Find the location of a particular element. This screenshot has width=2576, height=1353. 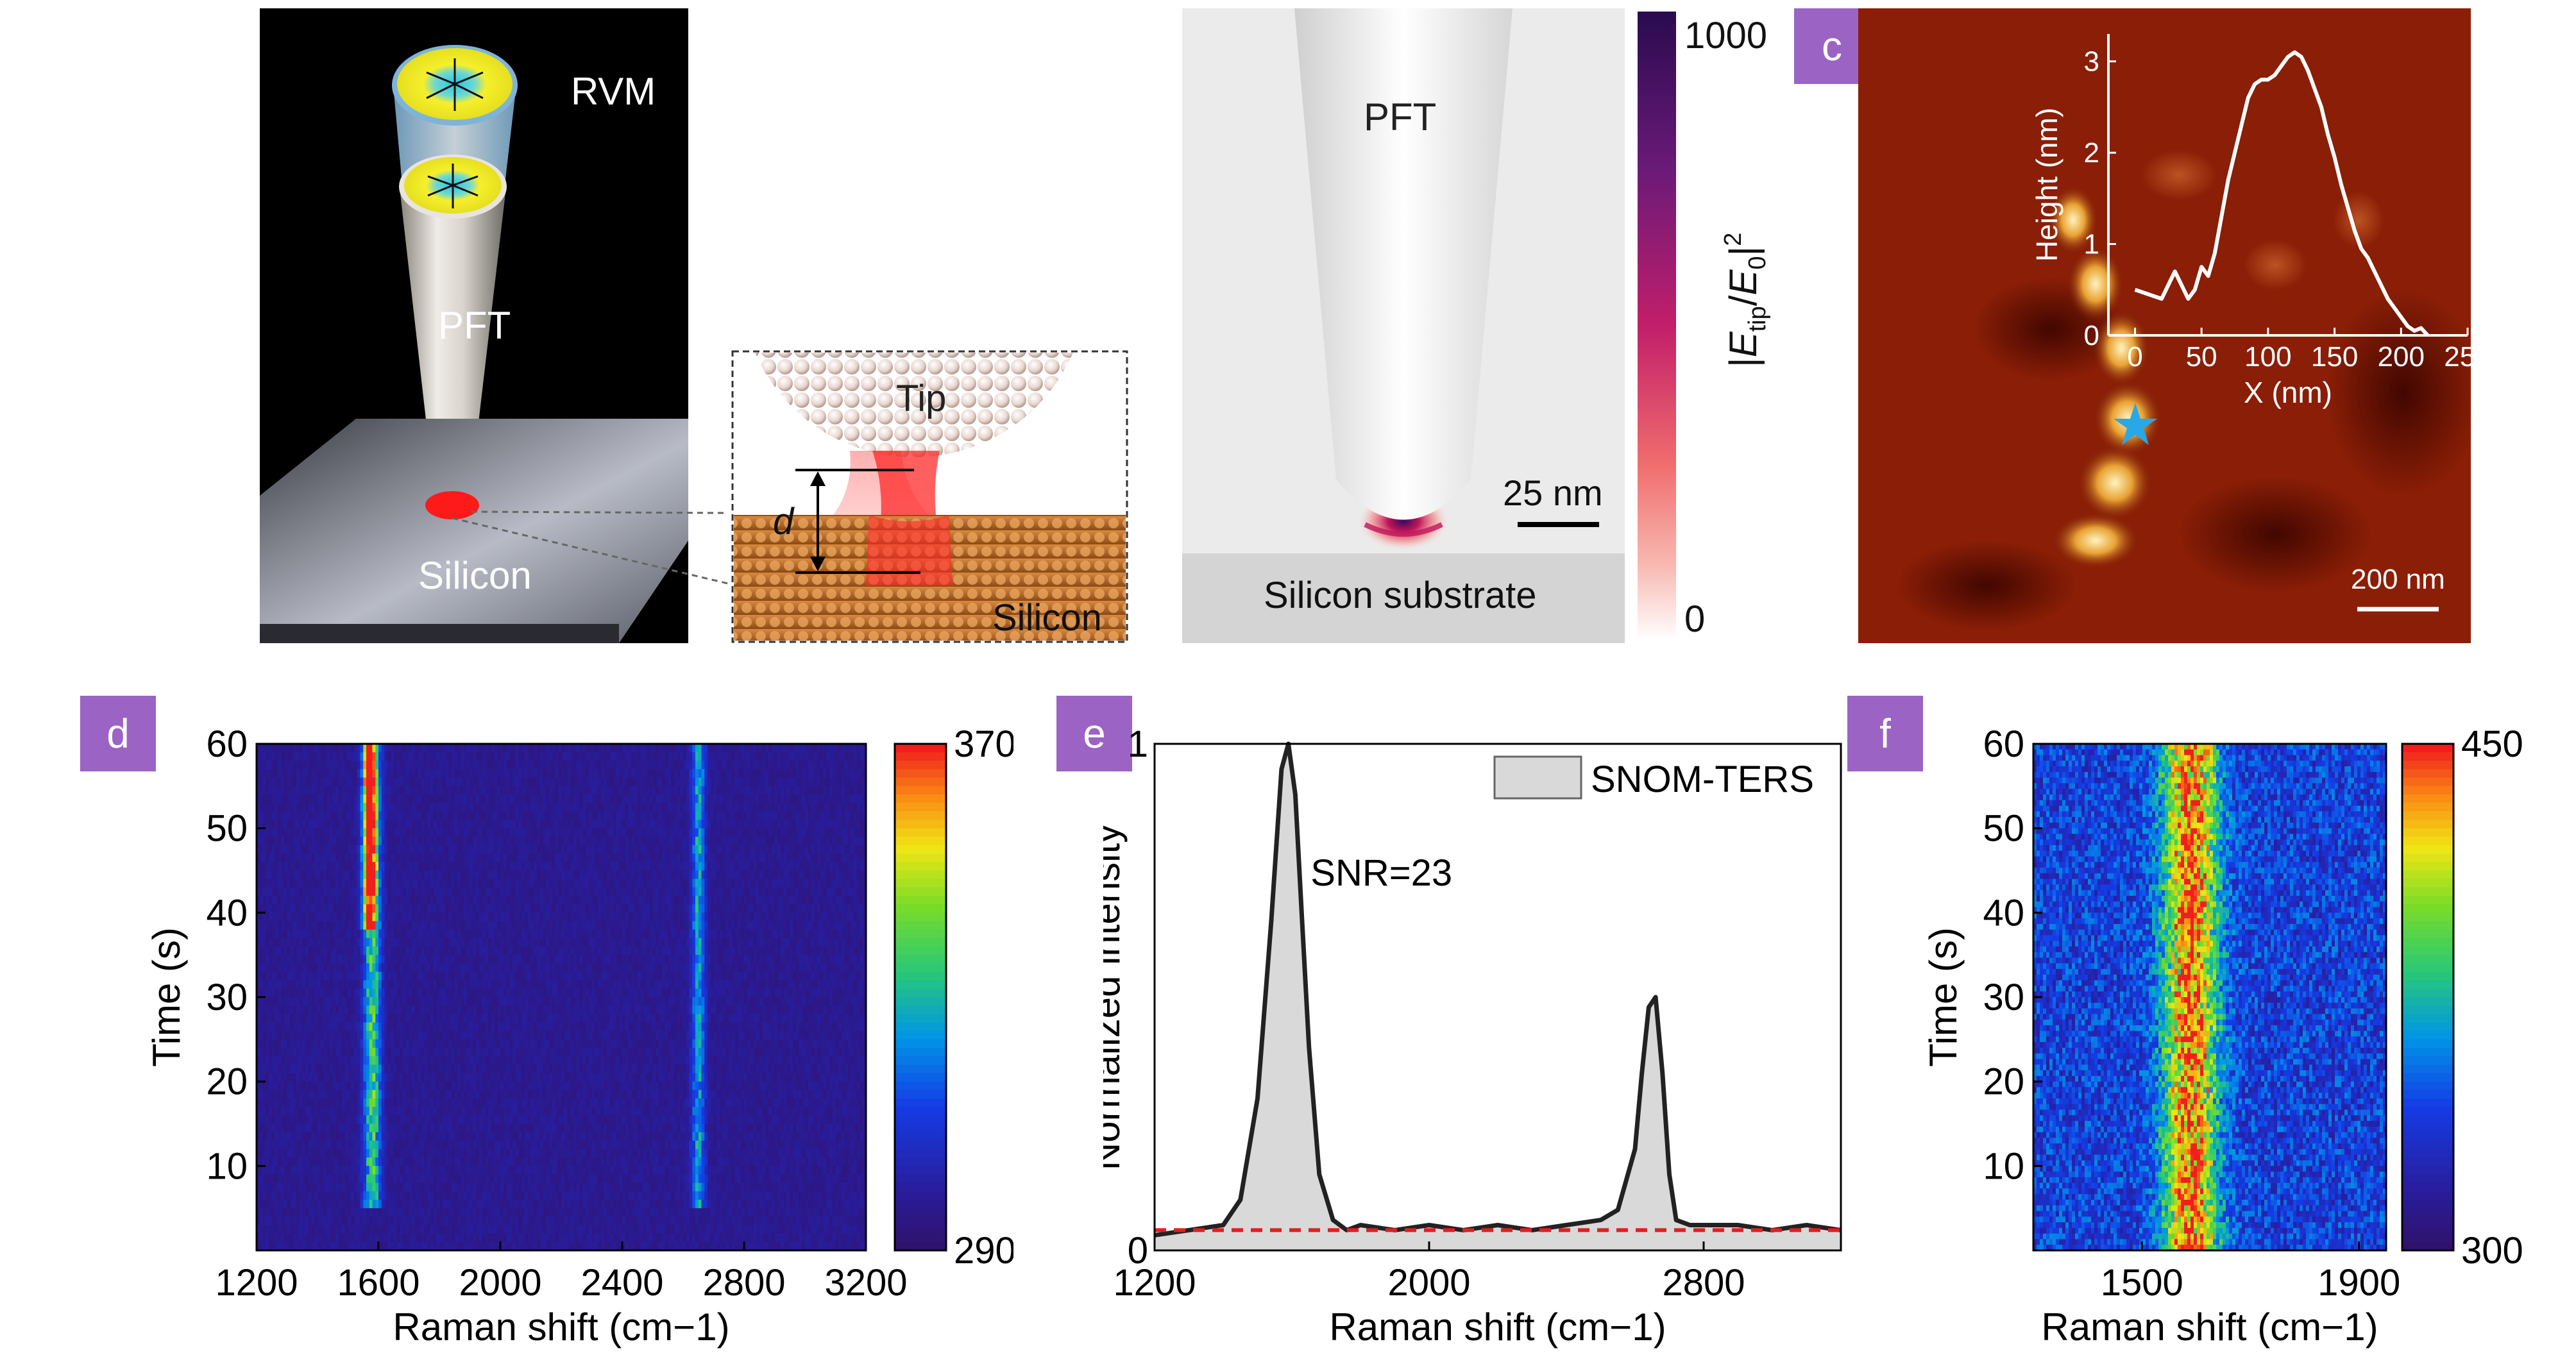

rvm-label: RVM is located at coordinates (613, 91).